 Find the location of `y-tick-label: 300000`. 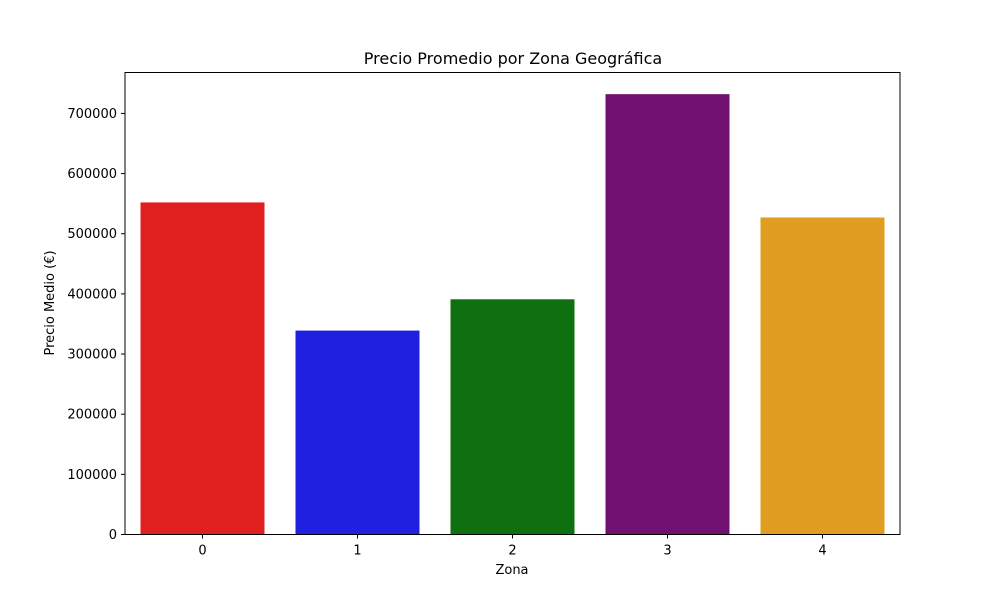

y-tick-label: 300000 is located at coordinates (92, 355).